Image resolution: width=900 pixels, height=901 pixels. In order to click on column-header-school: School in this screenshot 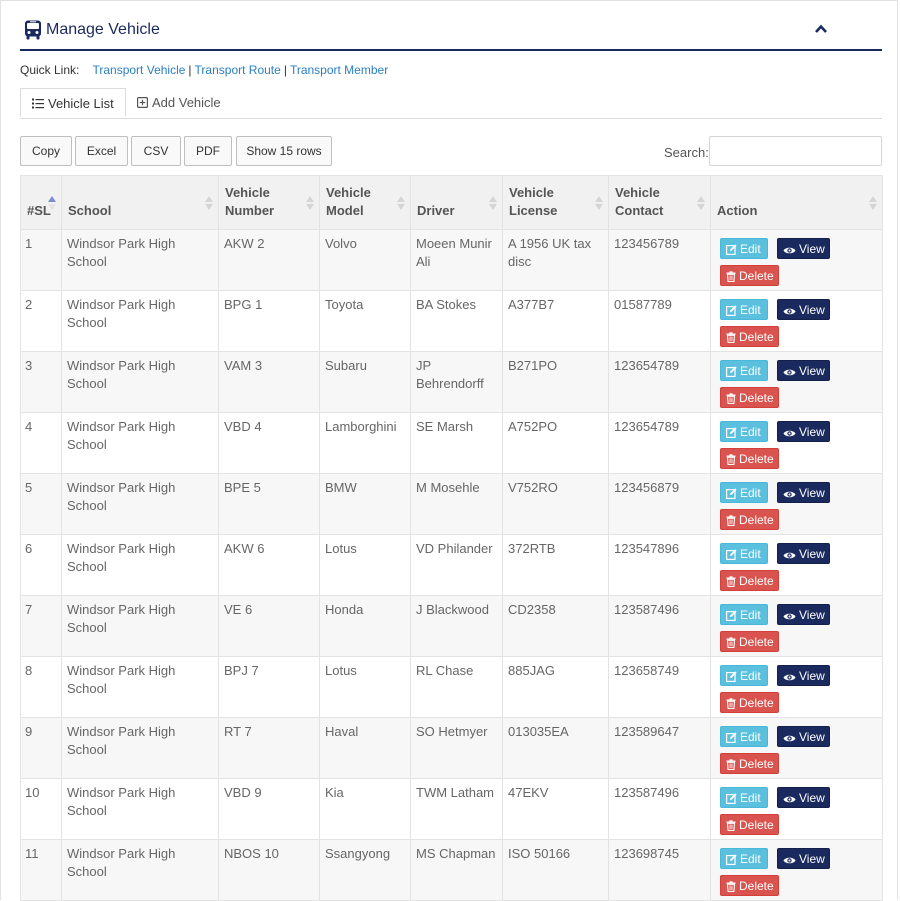, I will do `click(140, 202)`.